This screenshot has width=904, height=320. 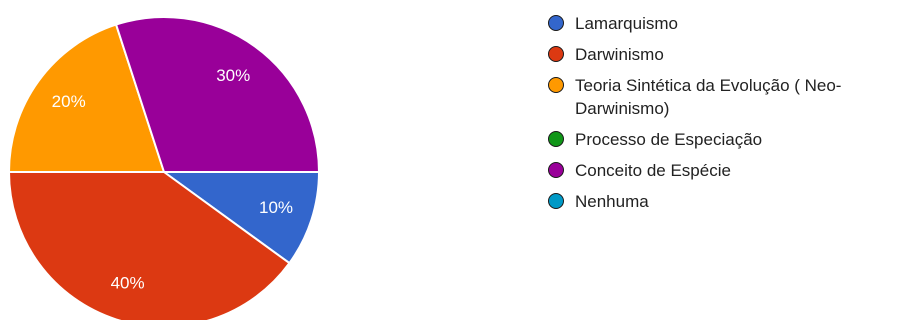 What do you see at coordinates (723, 201) in the screenshot?
I see `legend-item: Nenhuma` at bounding box center [723, 201].